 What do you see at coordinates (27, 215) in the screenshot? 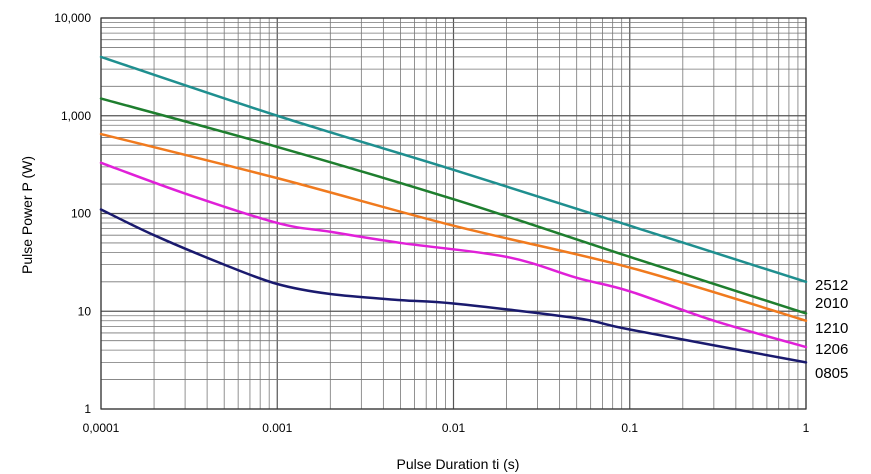
I see `y-axis-title: Pulse Power P (W)` at bounding box center [27, 215].